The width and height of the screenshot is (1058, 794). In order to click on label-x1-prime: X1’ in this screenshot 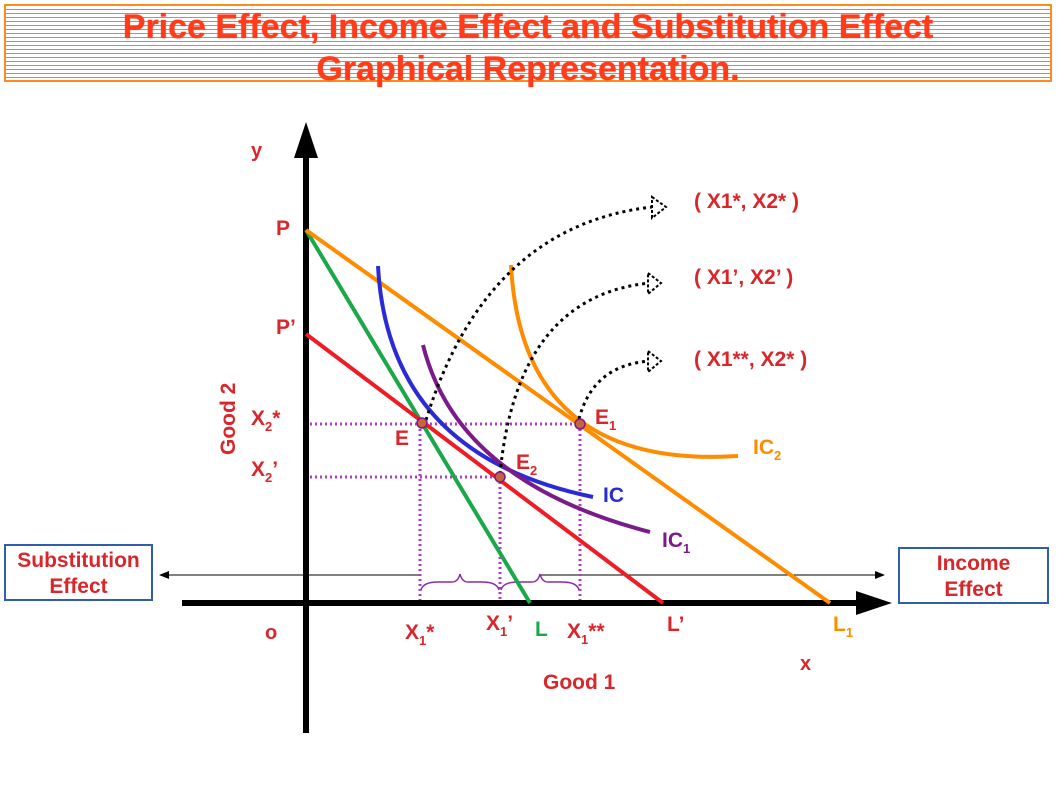, I will do `click(499, 625)`.